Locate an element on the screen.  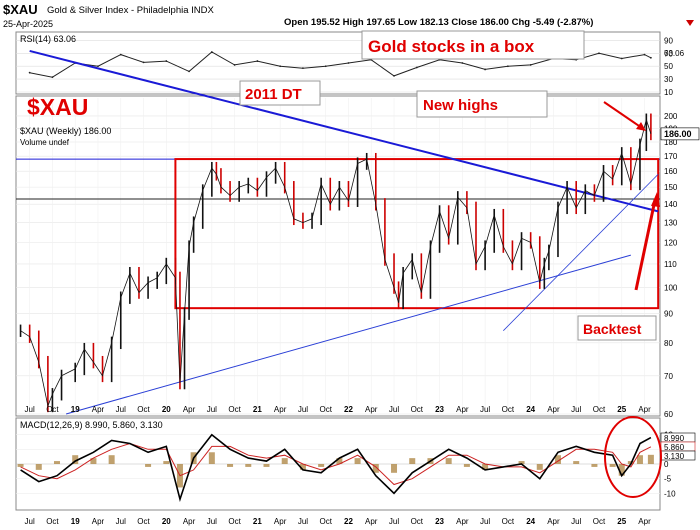
macd-main-line is located at coordinates (336, 468).